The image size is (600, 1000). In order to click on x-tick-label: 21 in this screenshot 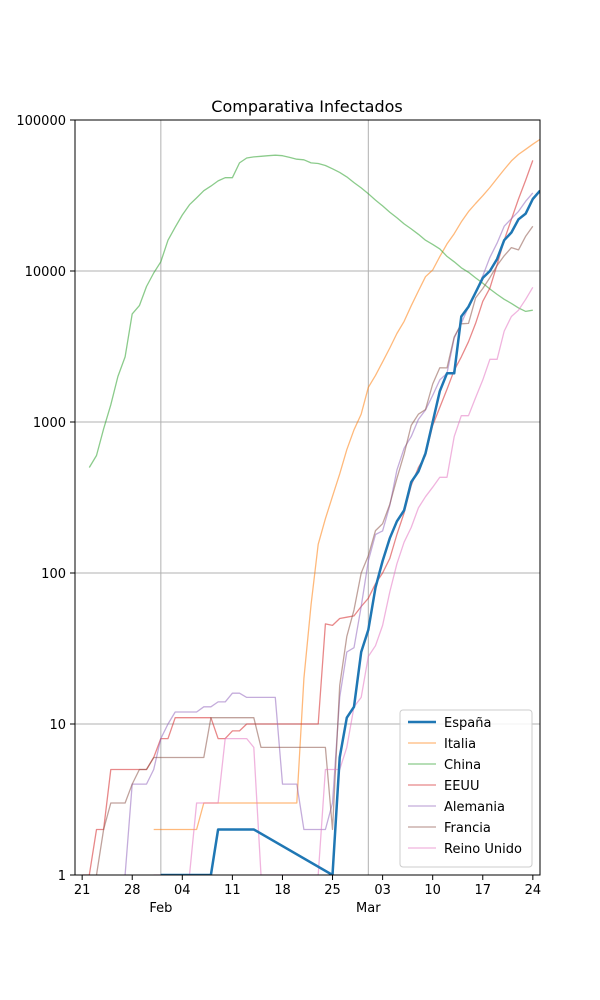, I will do `click(82, 890)`.